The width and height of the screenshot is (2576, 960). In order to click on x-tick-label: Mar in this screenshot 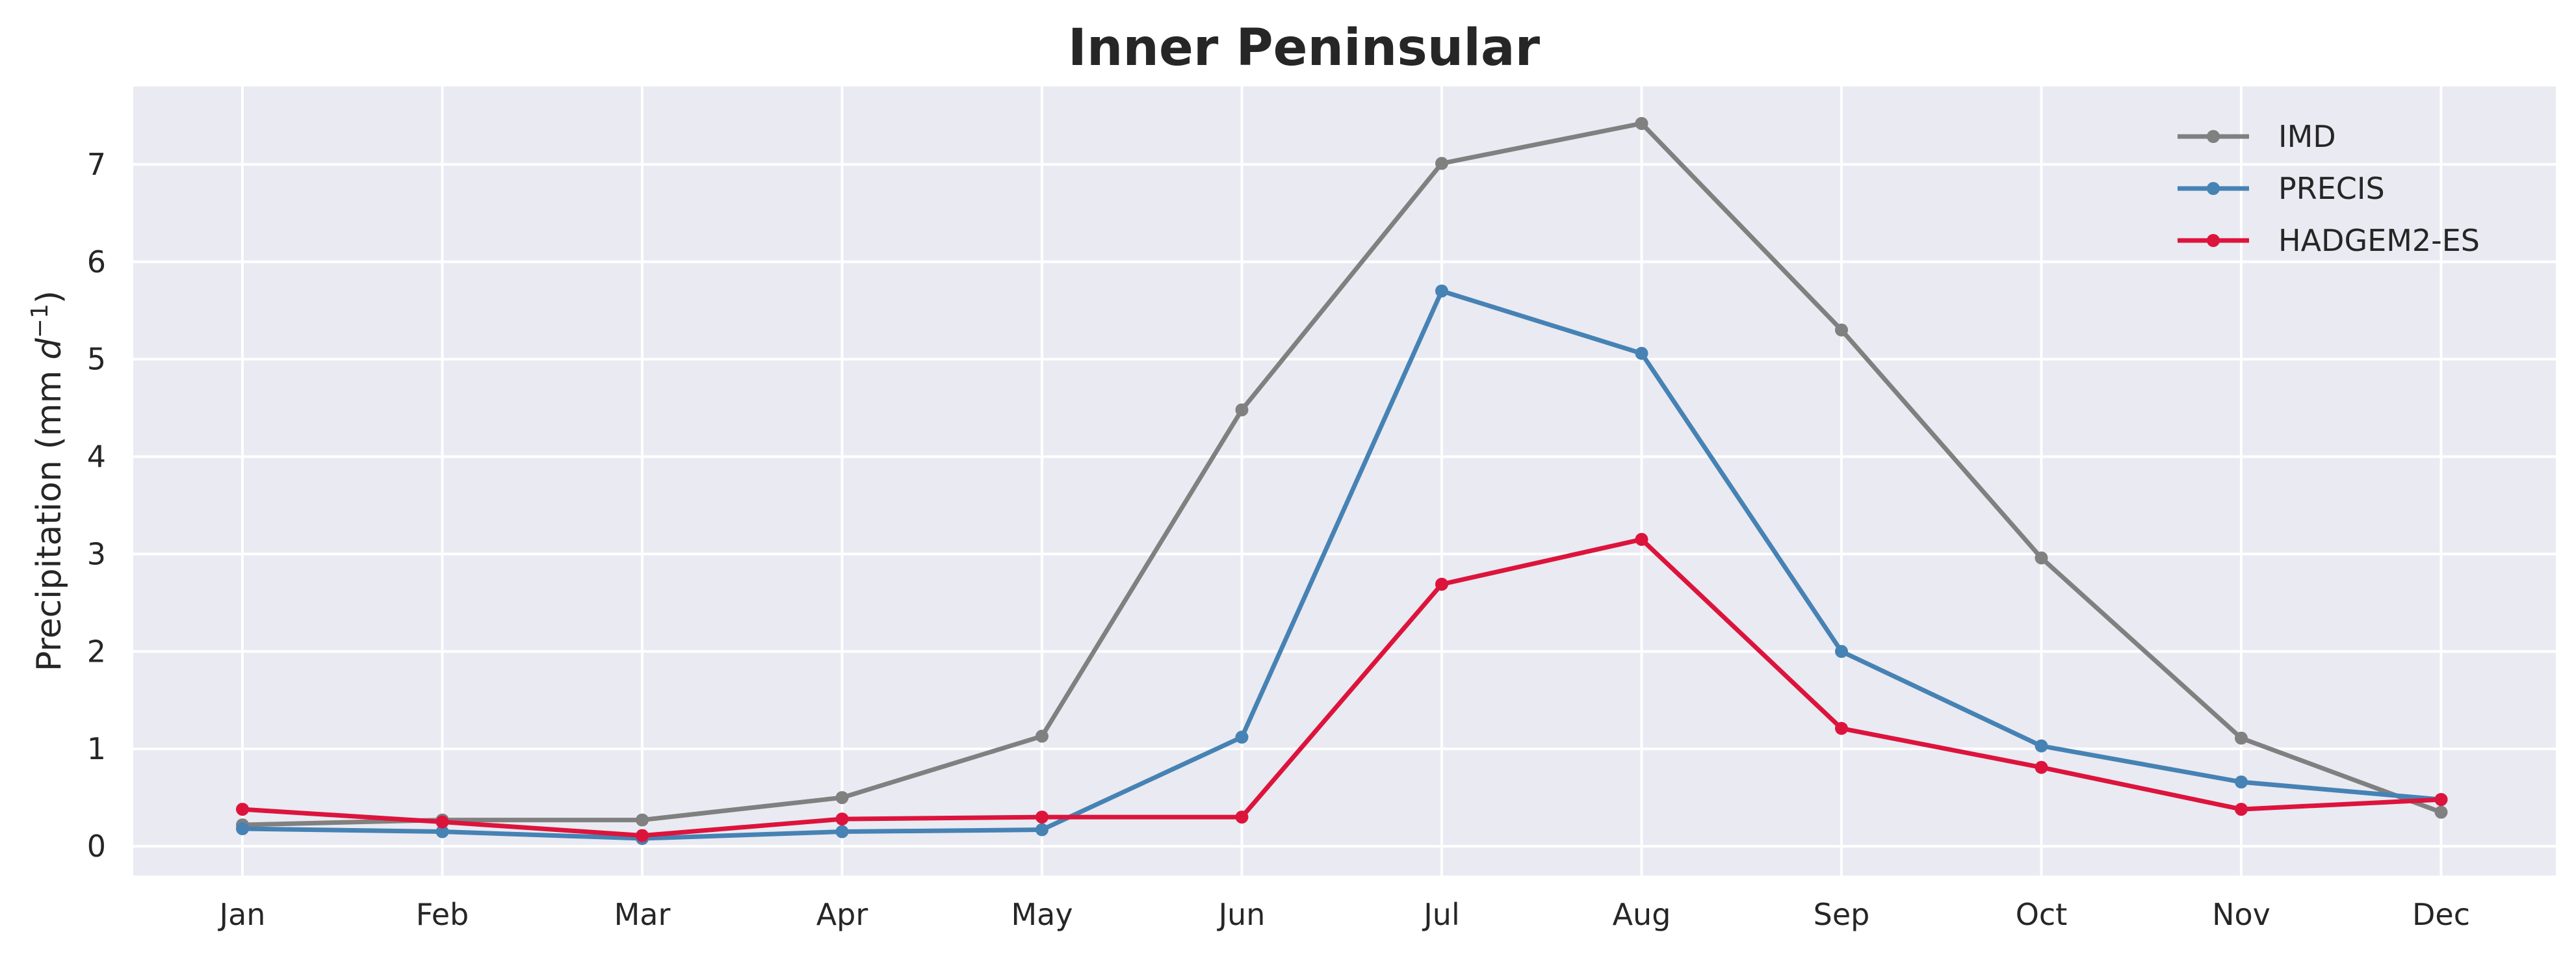, I will do `click(642, 914)`.